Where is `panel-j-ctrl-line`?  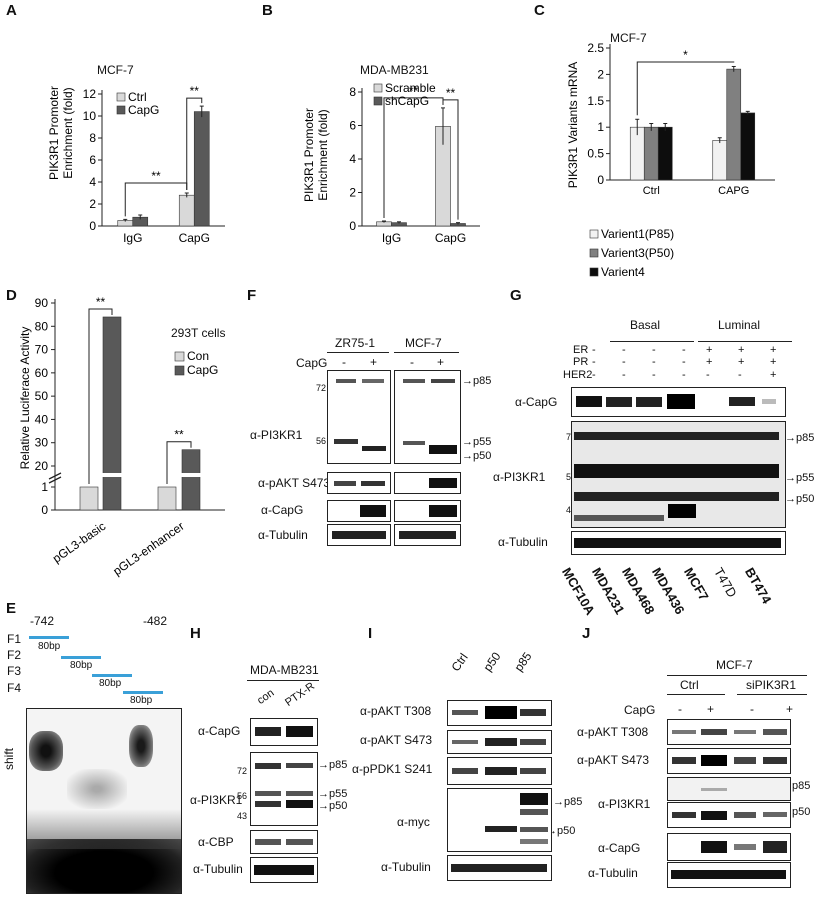 panel-j-ctrl-line is located at coordinates (696, 694).